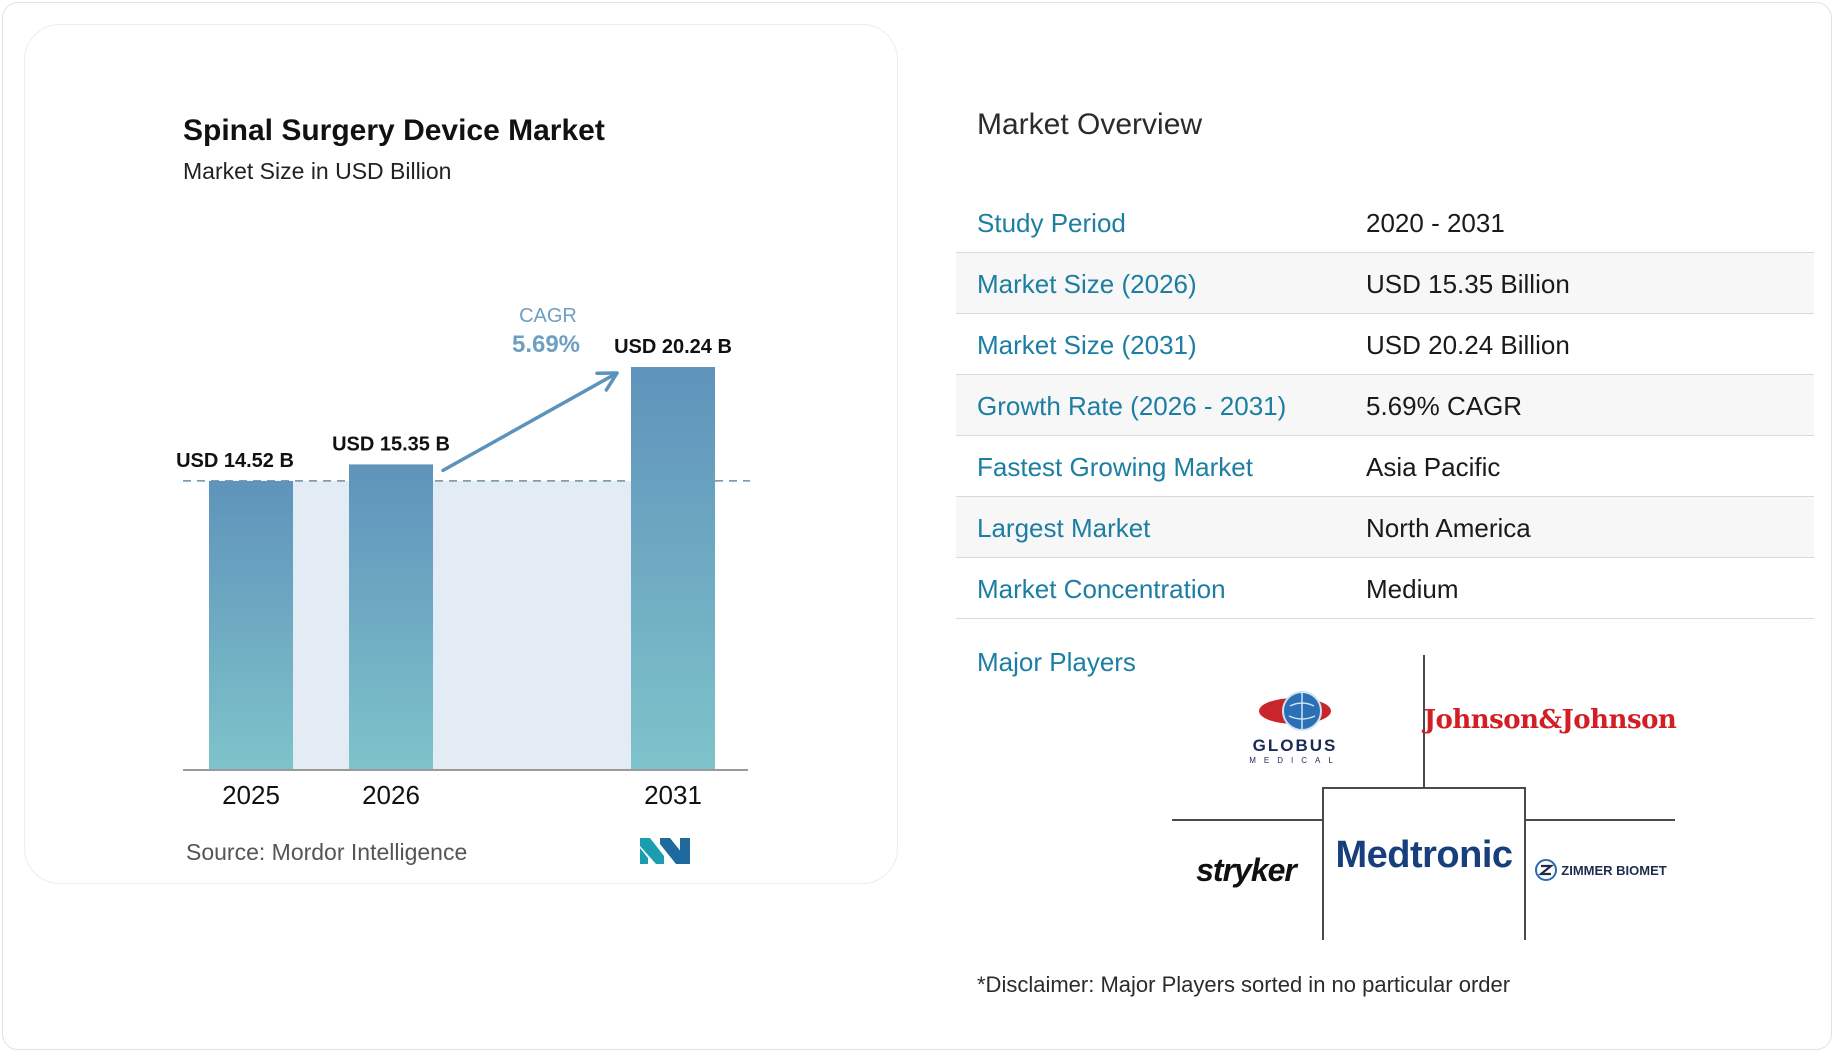 This screenshot has width=1836, height=1054. I want to click on bar-value-label: USD 14.52 B, so click(235, 461).